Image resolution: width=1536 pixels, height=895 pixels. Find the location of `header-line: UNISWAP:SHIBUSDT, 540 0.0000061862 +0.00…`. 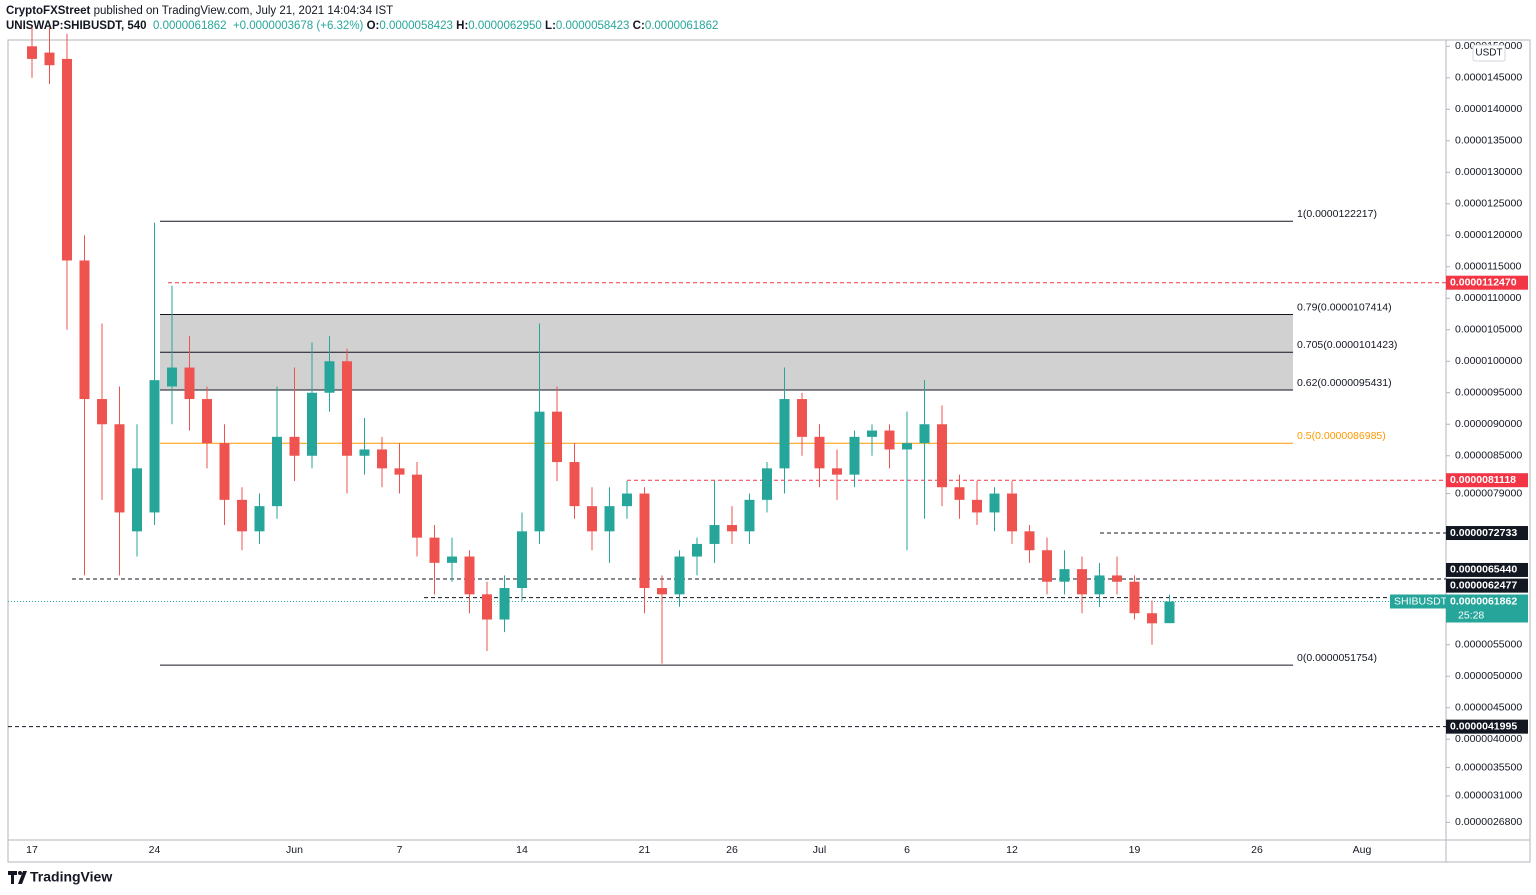

header-line: UNISWAP:SHIBUSDT, 540 0.0000061862 +0.00… is located at coordinates (362, 26).